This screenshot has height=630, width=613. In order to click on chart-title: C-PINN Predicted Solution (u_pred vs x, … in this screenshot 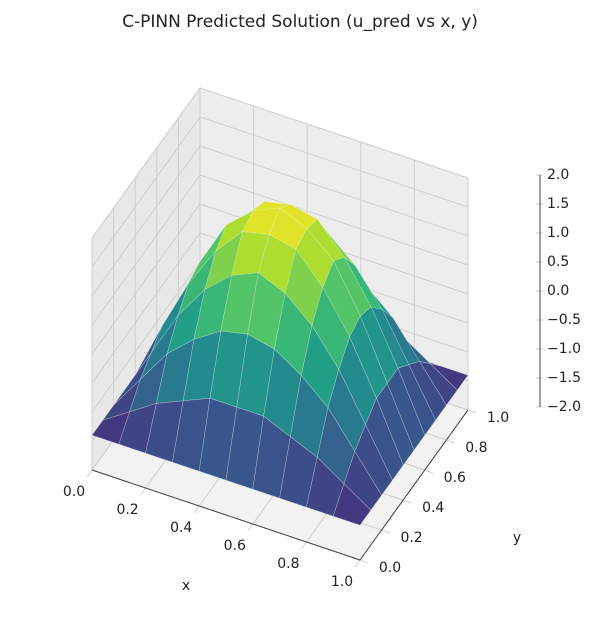, I will do `click(300, 22)`.